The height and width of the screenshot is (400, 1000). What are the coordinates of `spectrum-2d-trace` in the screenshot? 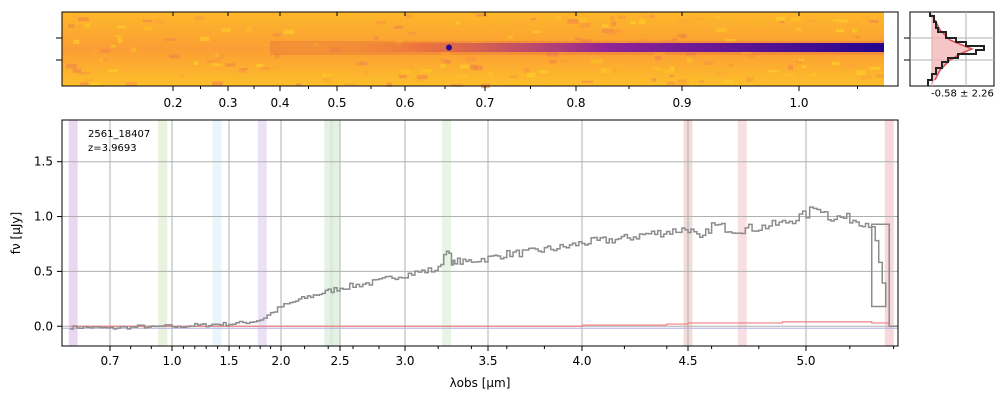 It's located at (578, 47).